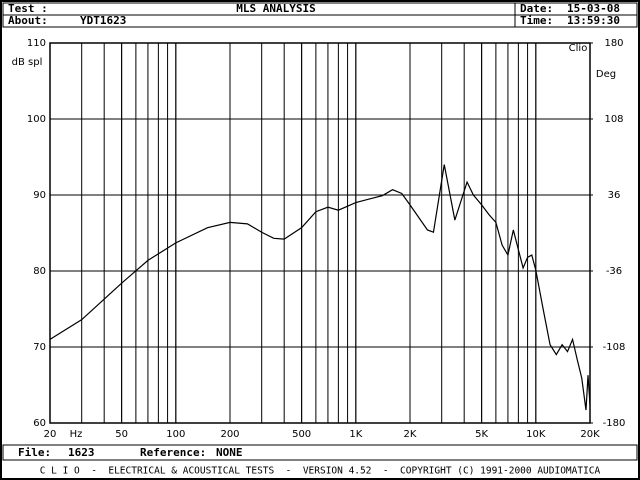 The image size is (640, 480). Describe the element at coordinates (536, 434) in the screenshot. I see `x-tick-label: 10K` at that location.